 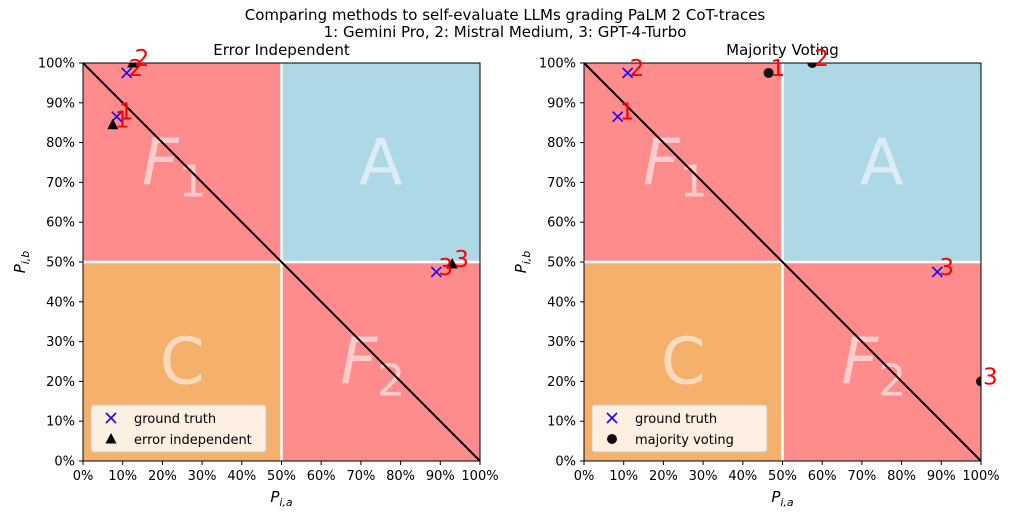 I want to click on legend-marker-circle, so click(x=612, y=439).